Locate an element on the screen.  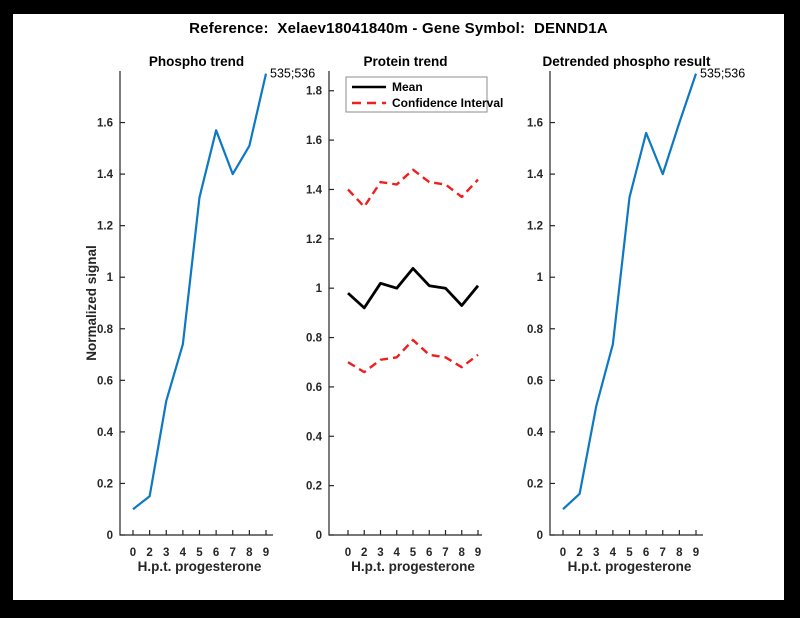
chart-title: Phospho trend is located at coordinates (196, 61).